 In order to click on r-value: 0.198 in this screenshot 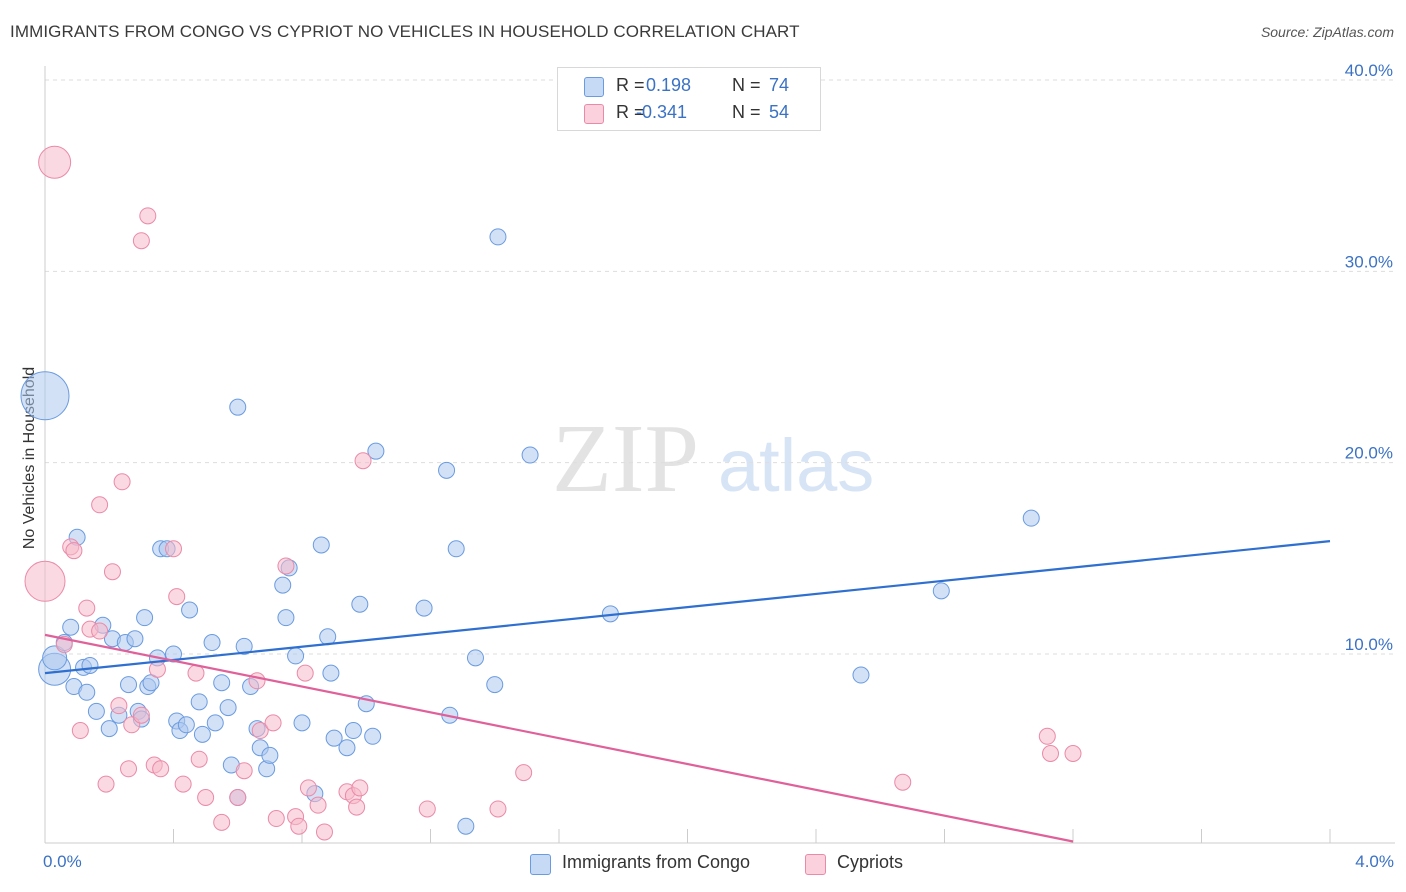, I will do `click(669, 85)`.